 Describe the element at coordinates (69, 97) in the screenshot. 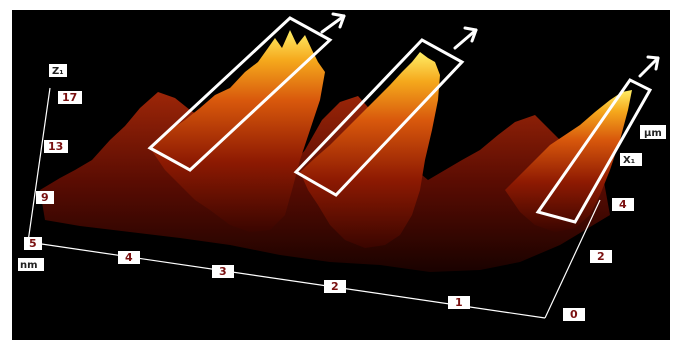

I see `z-tick-17: 17` at that location.